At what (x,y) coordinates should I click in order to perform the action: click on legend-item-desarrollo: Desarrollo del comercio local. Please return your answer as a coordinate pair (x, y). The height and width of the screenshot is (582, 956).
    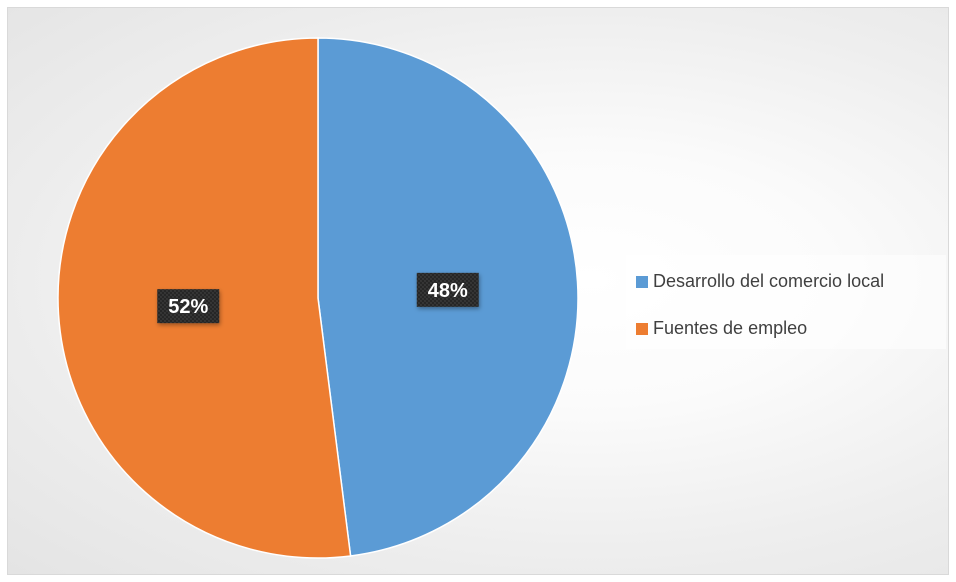
    Looking at the image, I should click on (760, 281).